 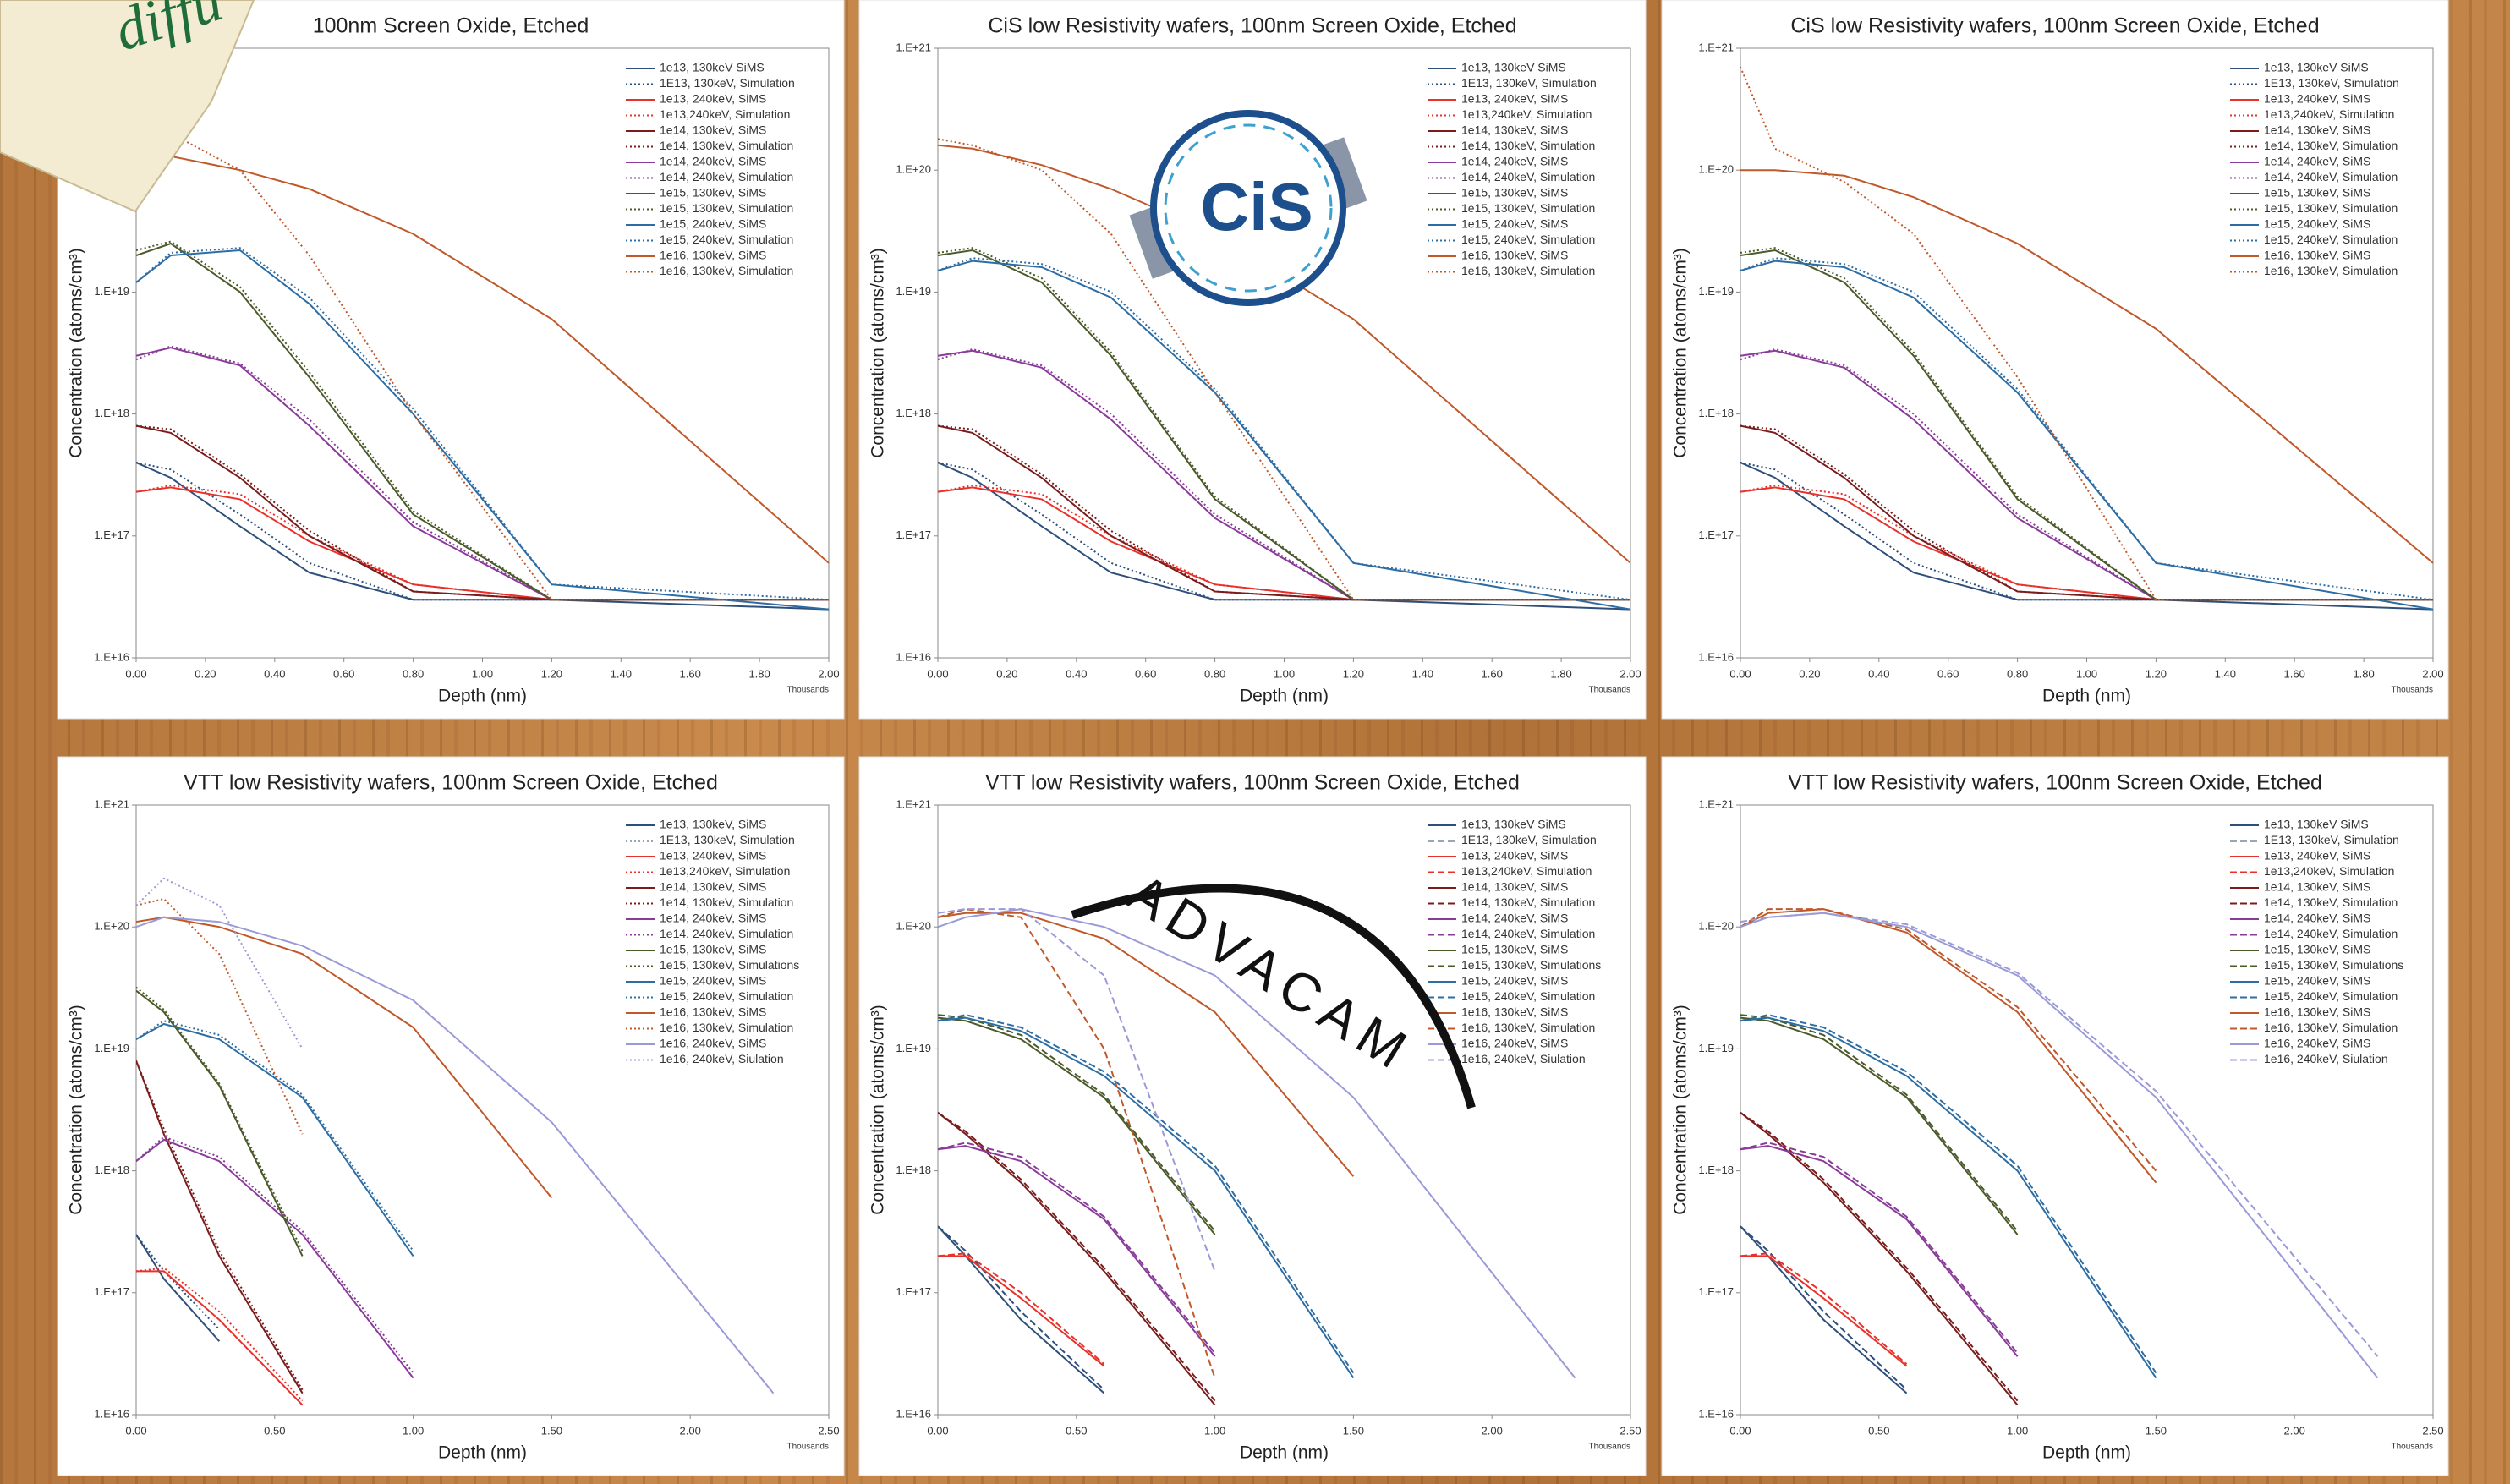 I want to click on legend-label: 1e15, 130keV, Simulations, so click(x=2333, y=965).